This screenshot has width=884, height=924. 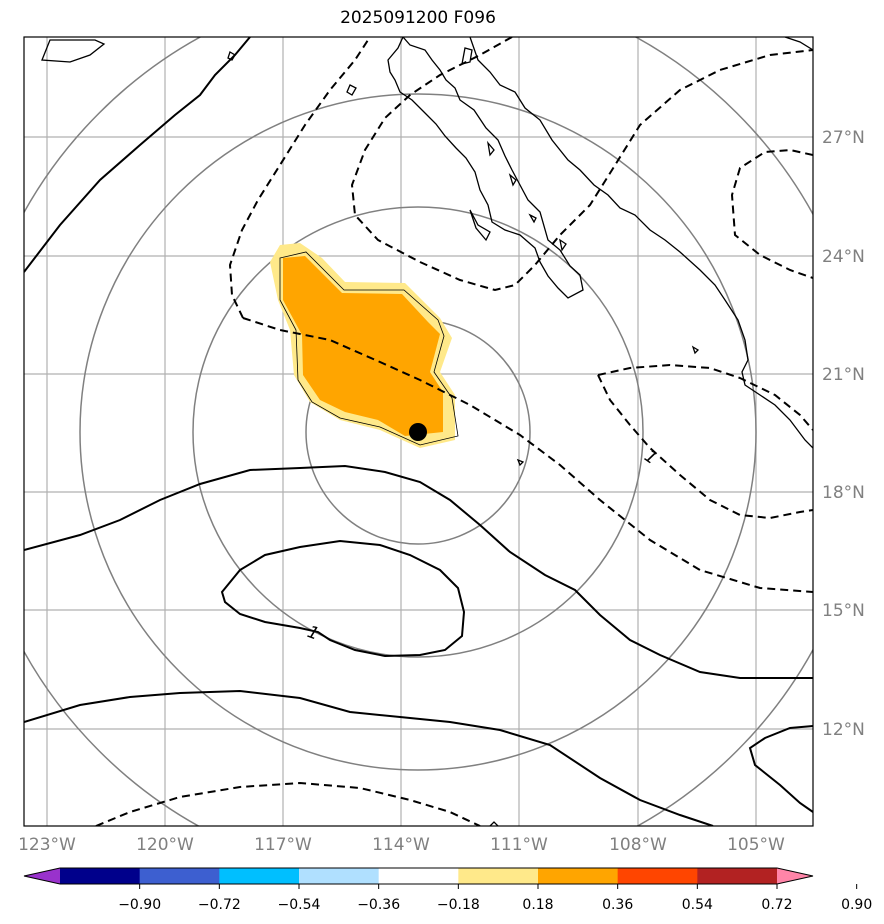 I want to click on colorbar-tick-label: 0.36, so click(x=617, y=905).